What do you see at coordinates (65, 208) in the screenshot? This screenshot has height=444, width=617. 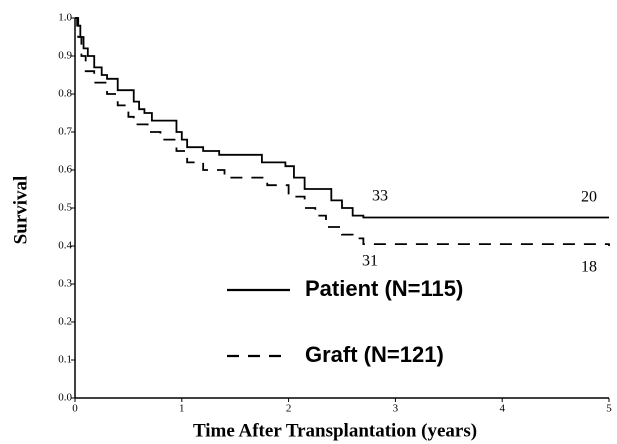 I see `y-tick-label: 0.5` at bounding box center [65, 208].